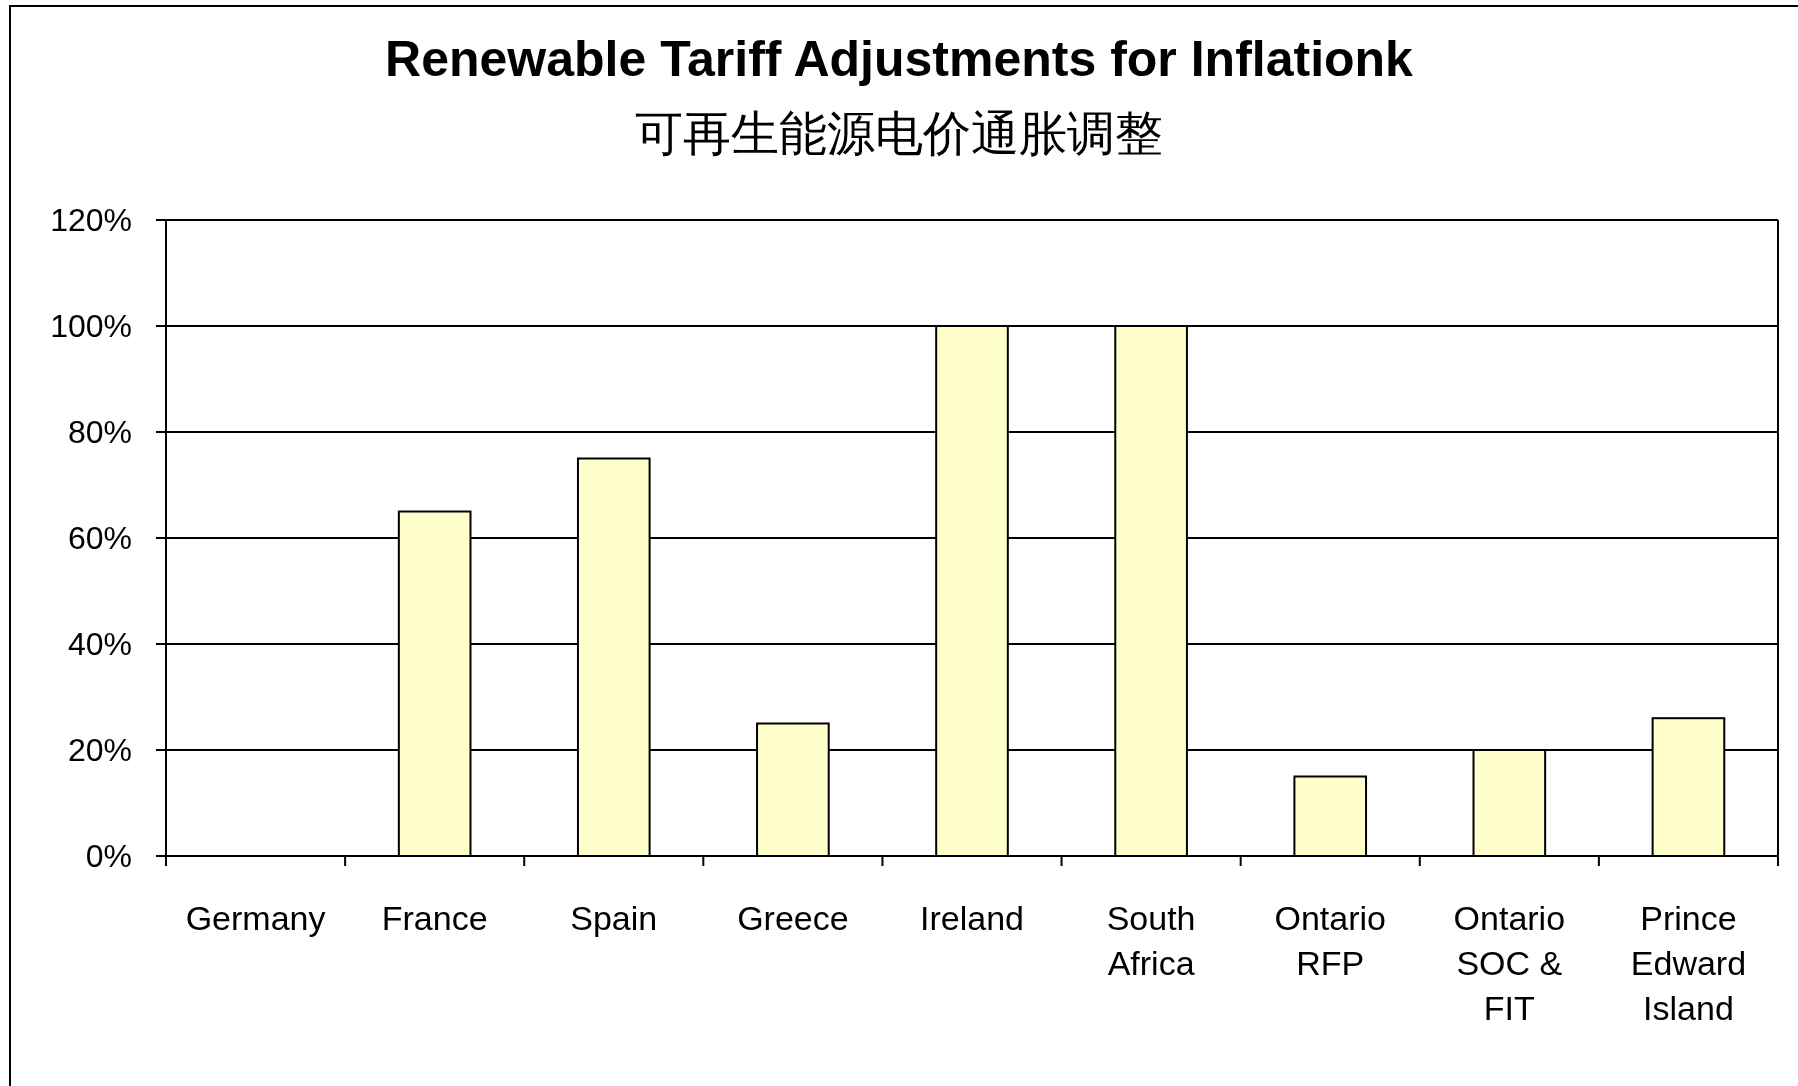 The height and width of the screenshot is (1086, 1798). Describe the element at coordinates (793, 918) in the screenshot. I see `x-tick-label: Greece` at that location.